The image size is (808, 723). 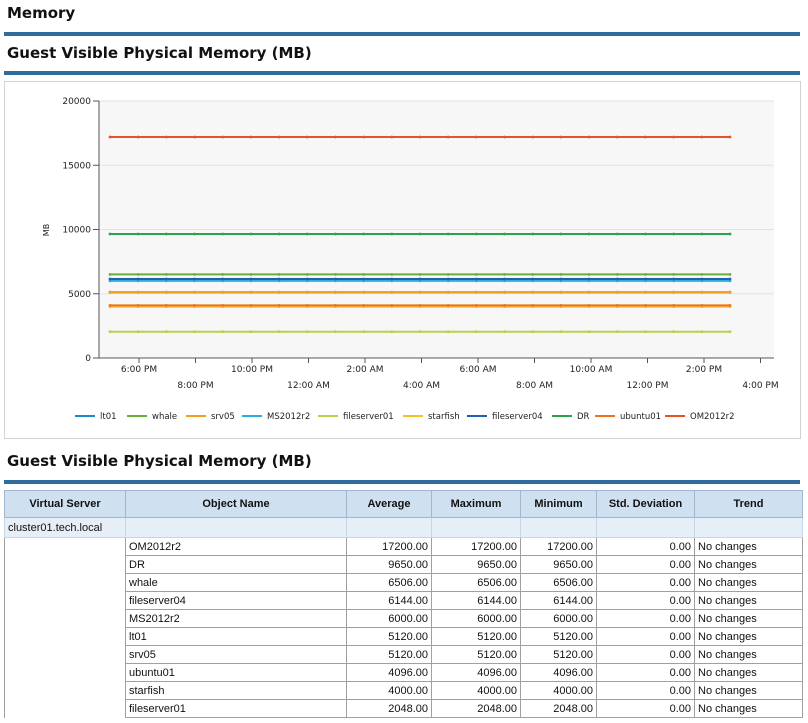 What do you see at coordinates (236, 654) in the screenshot?
I see `object-name-cell: srv05` at bounding box center [236, 654].